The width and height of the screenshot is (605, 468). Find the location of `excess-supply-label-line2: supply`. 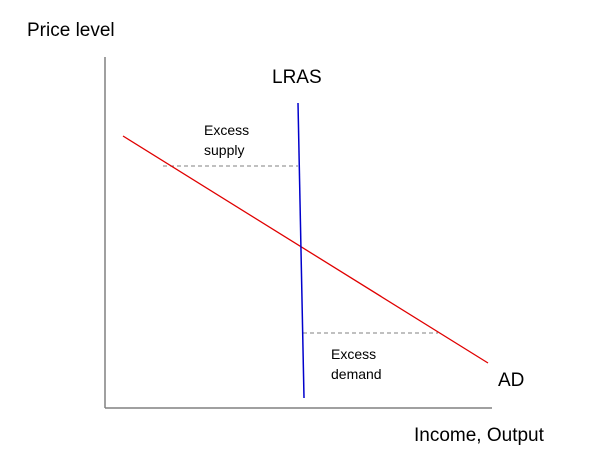

excess-supply-label-line2: supply is located at coordinates (224, 150).